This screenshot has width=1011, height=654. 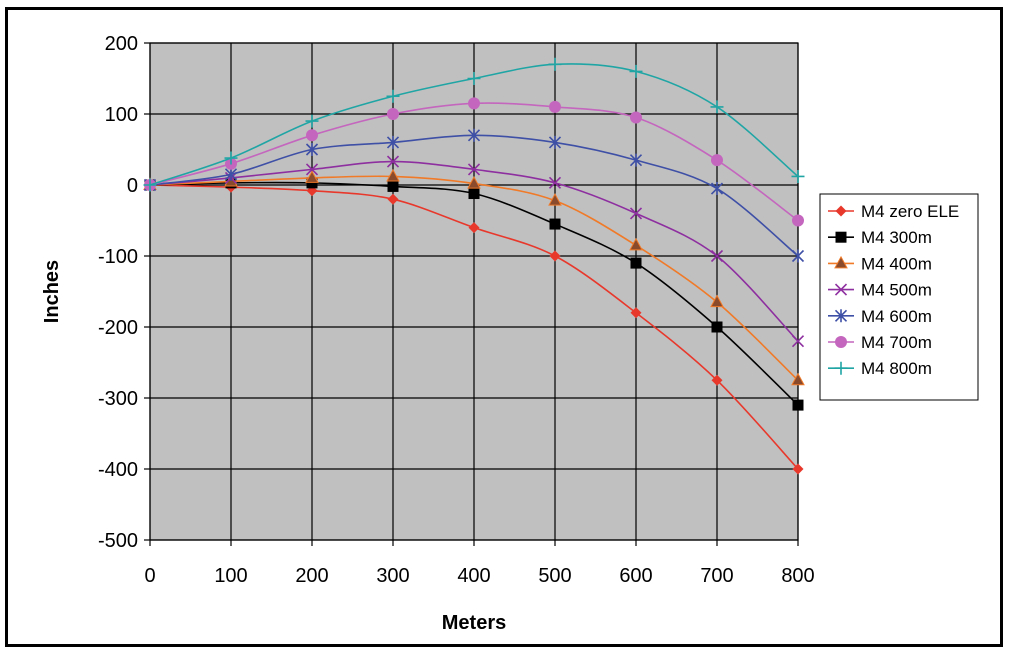 What do you see at coordinates (896, 263) in the screenshot?
I see `legend-label: M4 400m` at bounding box center [896, 263].